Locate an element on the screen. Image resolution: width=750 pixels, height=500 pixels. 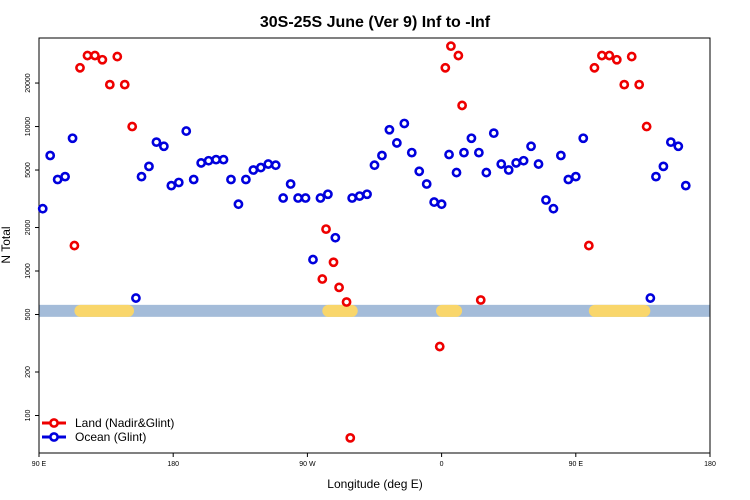
y-tick-label: 2000 is located at coordinates (28, 228).